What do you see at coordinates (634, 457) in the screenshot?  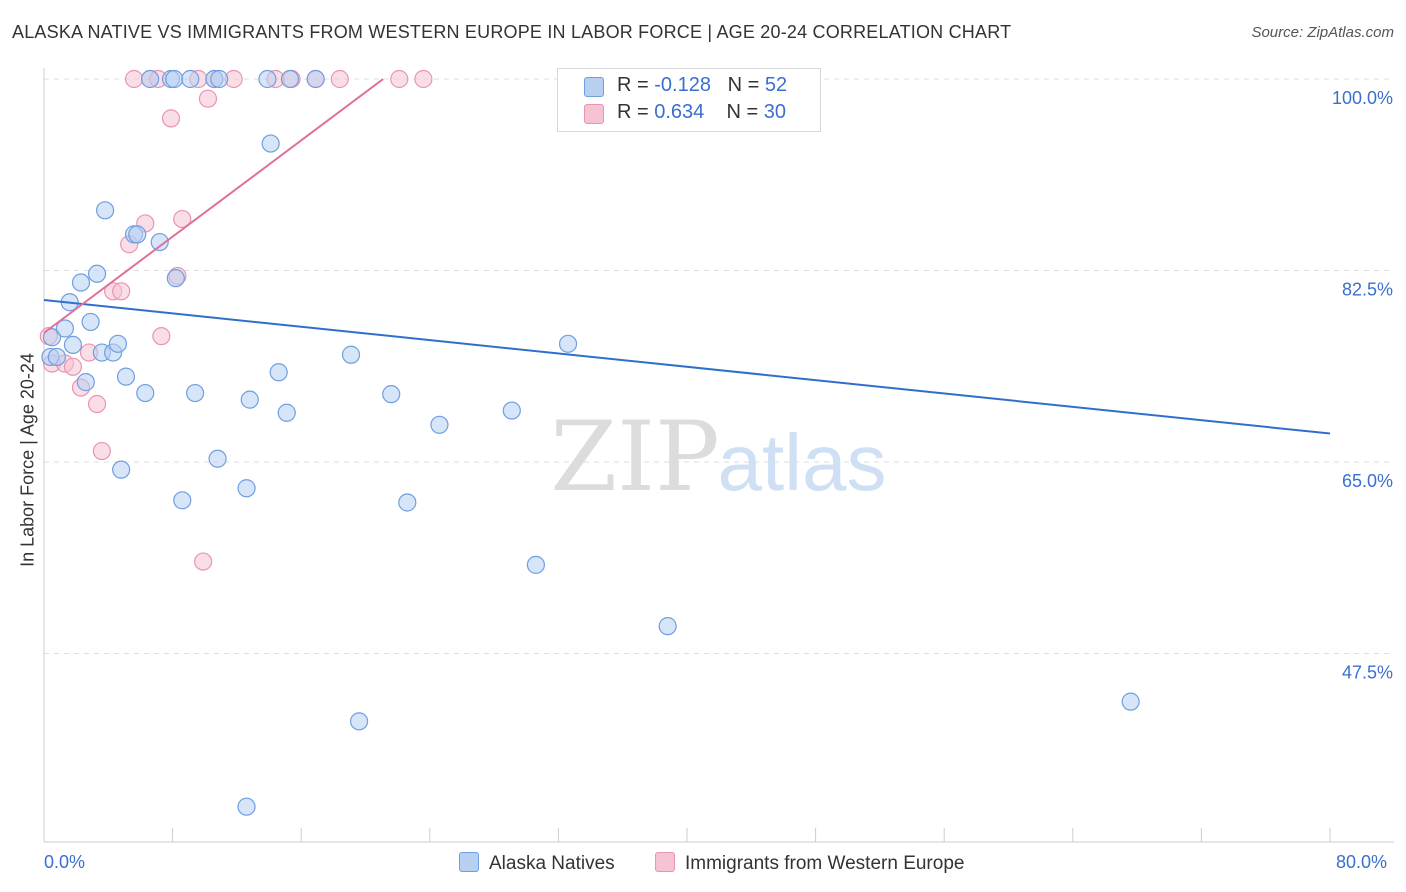 I see `watermark-zip: ZIP` at bounding box center [634, 457].